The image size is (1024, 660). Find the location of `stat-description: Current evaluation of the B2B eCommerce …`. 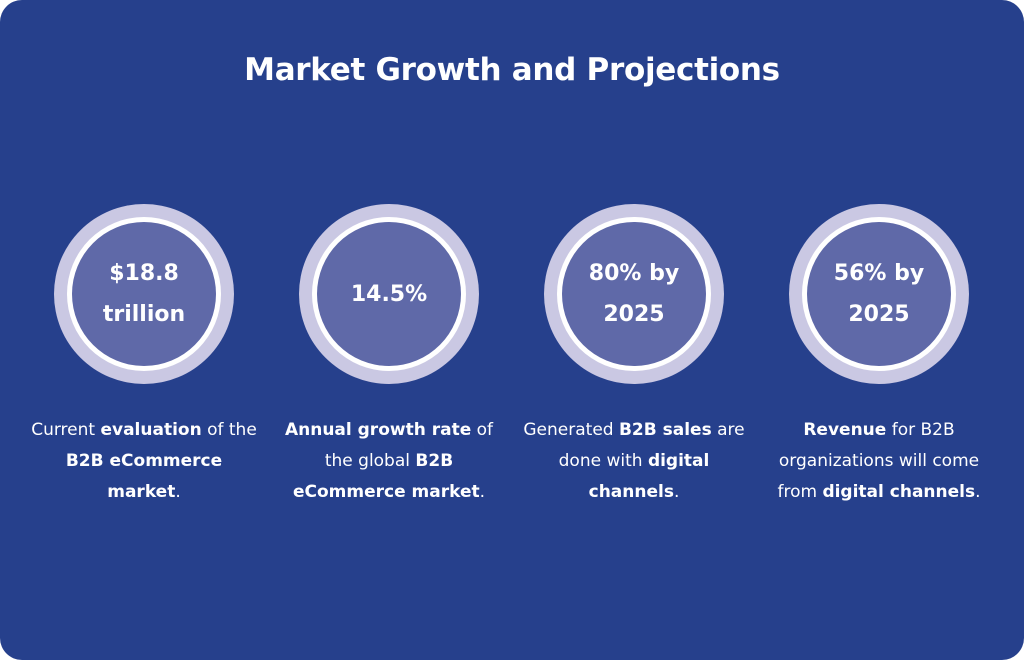

stat-description: Current evaluation of the B2B eCommerce … is located at coordinates (144, 461).